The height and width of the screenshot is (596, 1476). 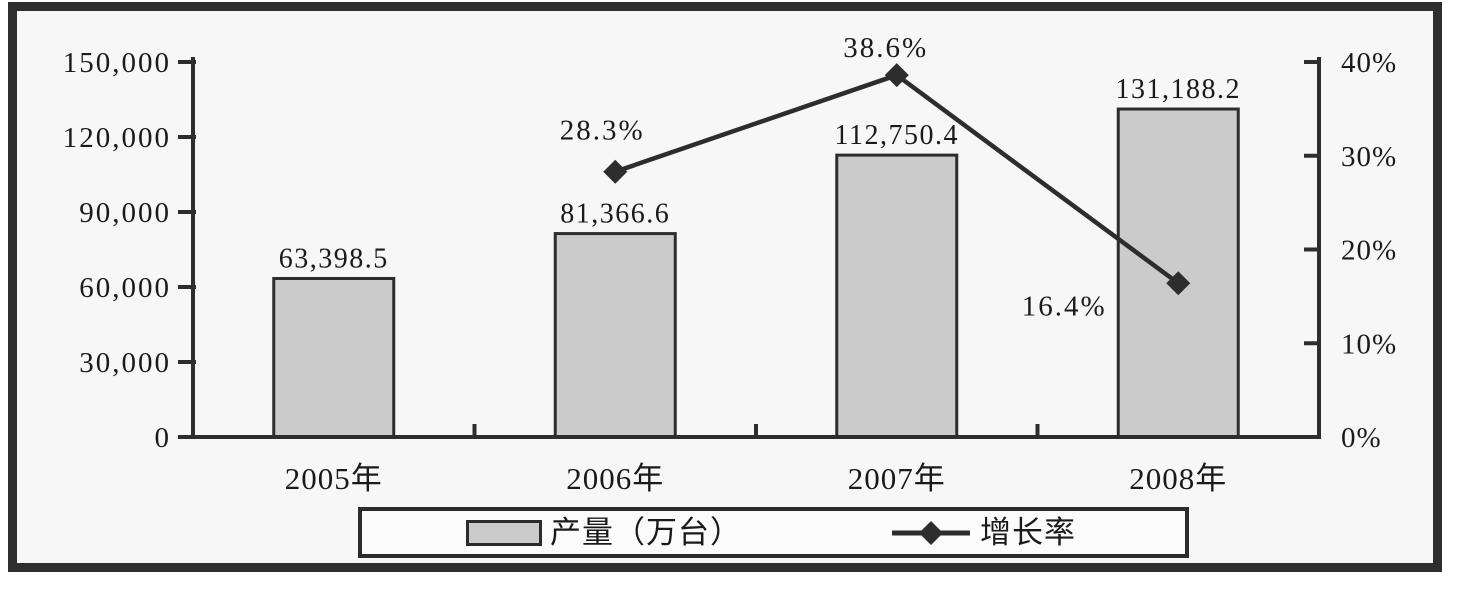 What do you see at coordinates (117, 138) in the screenshot?
I see `left-tick-label: 120,000` at bounding box center [117, 138].